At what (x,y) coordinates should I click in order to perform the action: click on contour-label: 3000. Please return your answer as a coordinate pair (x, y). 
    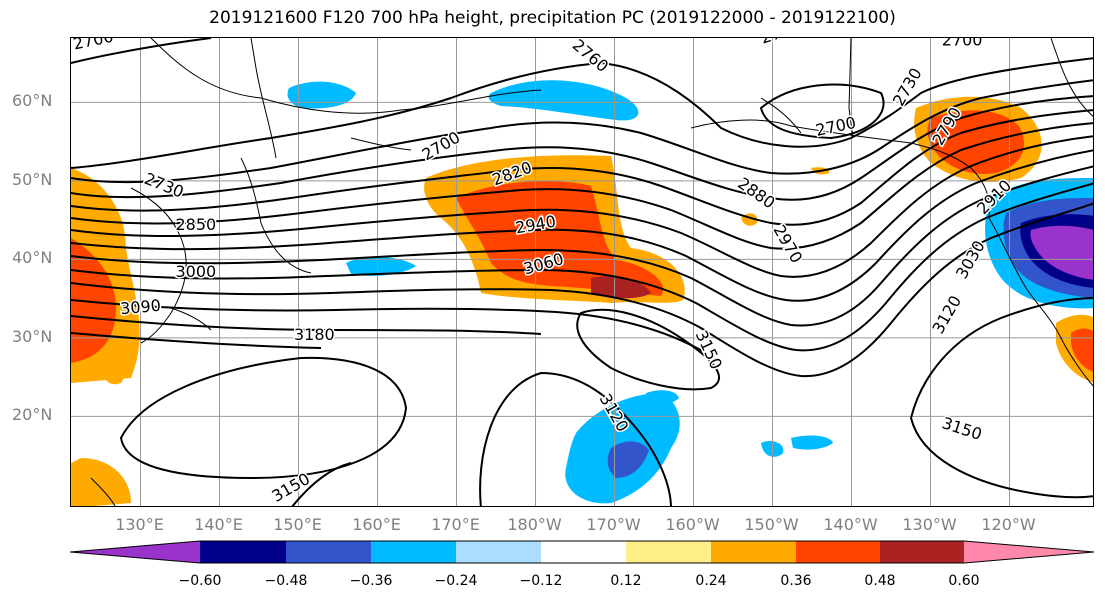
    Looking at the image, I should click on (196, 272).